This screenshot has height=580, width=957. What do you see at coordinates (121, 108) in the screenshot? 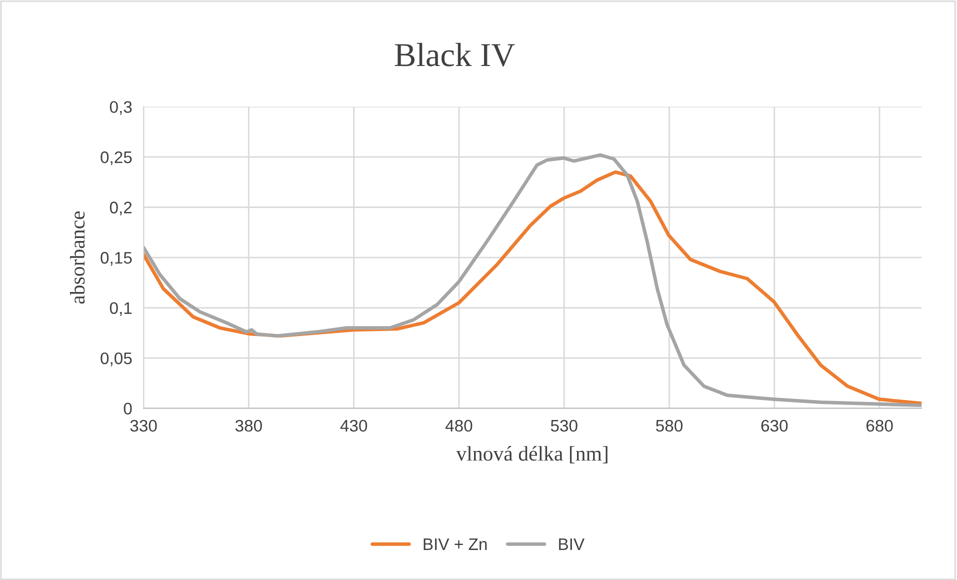
I see `y-tick-label: 0,3` at bounding box center [121, 108].